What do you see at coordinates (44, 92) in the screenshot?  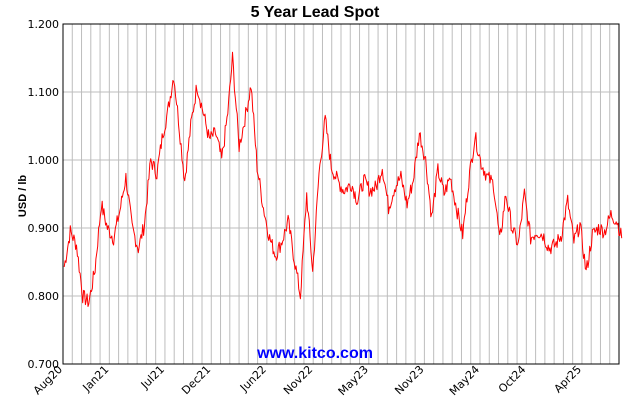 I see `y-tick-label: 1.100` at bounding box center [44, 92].